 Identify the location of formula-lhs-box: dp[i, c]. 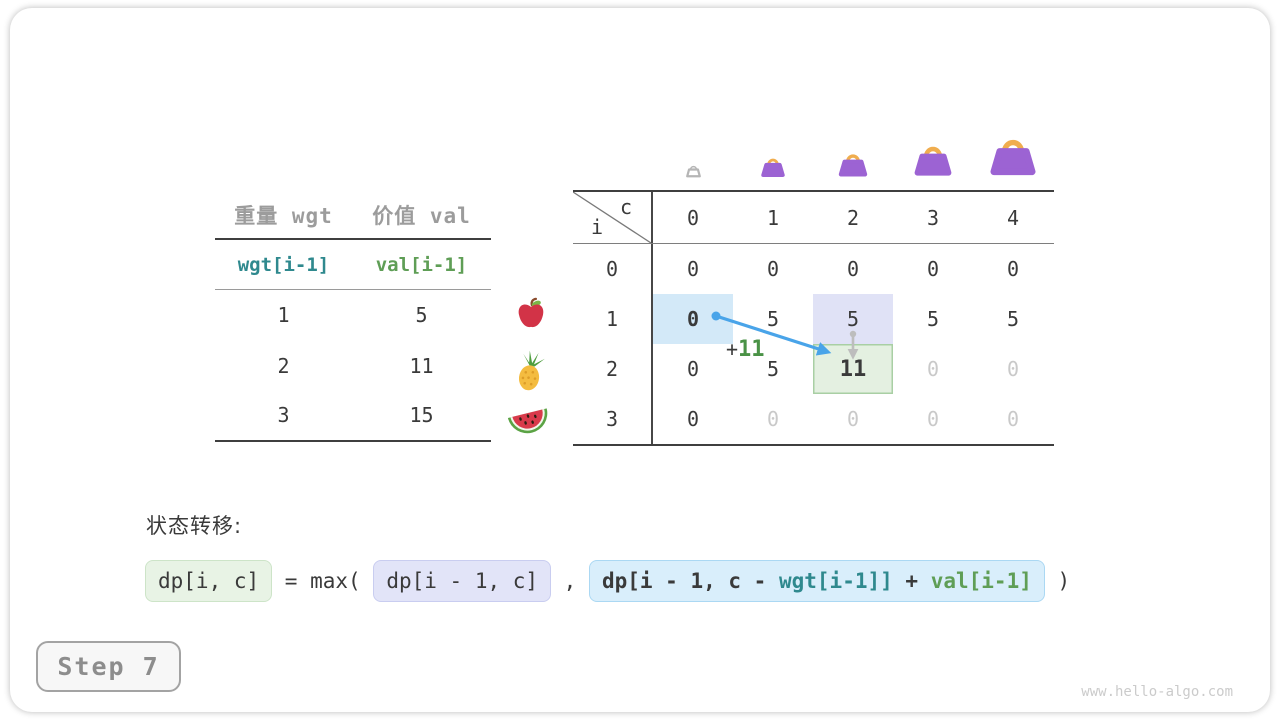
(209, 581).